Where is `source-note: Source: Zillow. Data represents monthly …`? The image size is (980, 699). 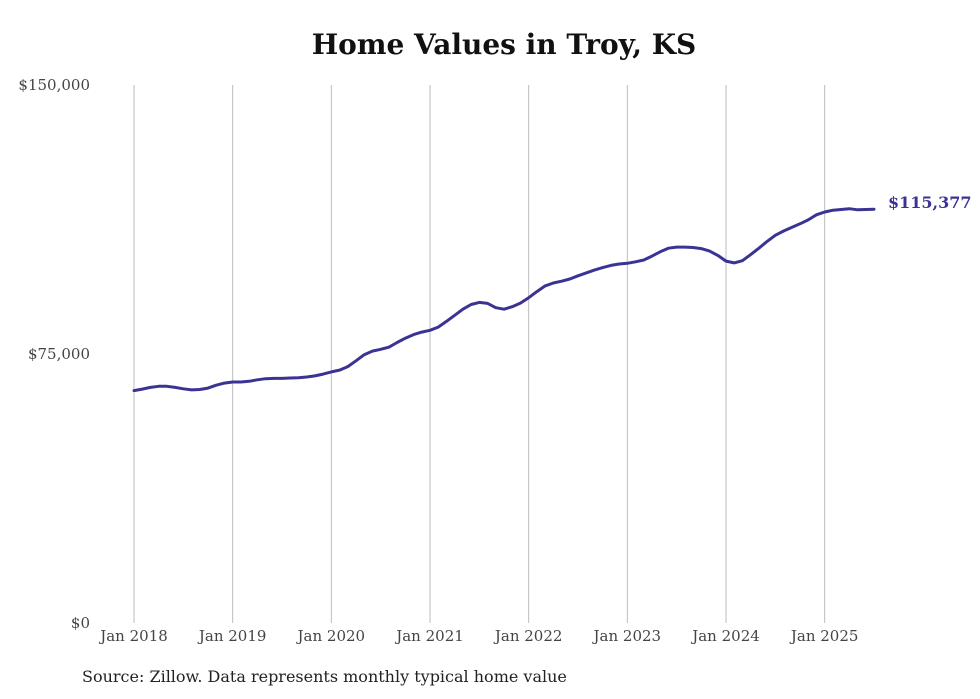
source-note: Source: Zillow. Data represents monthly … is located at coordinates (324, 676).